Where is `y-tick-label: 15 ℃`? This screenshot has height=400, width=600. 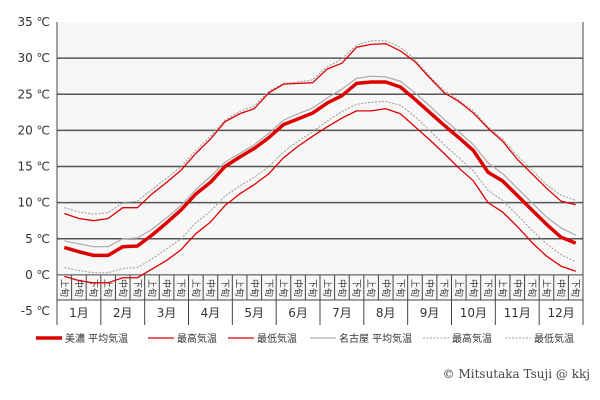 y-tick-label: 15 ℃ is located at coordinates (33, 167).